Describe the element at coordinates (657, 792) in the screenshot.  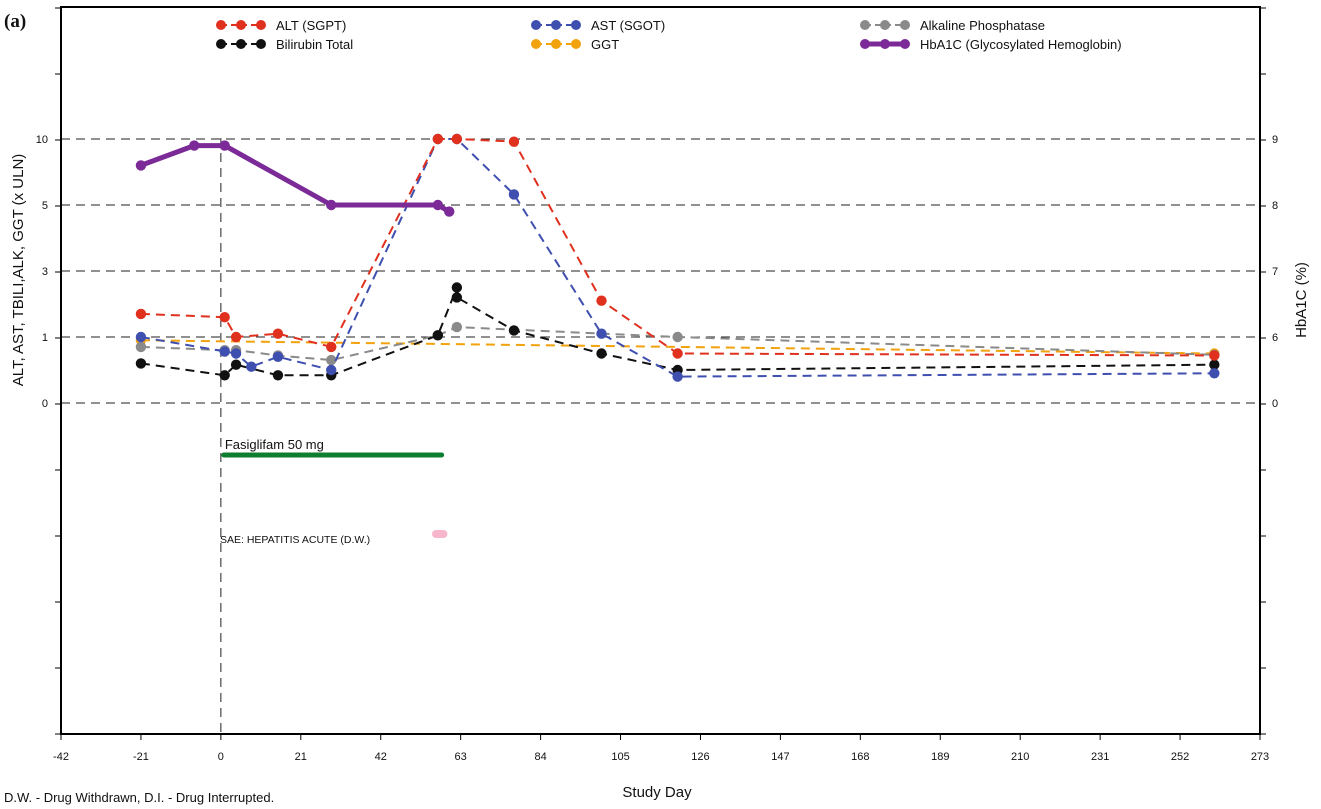
I see `x-axis-label: Study Day` at that location.